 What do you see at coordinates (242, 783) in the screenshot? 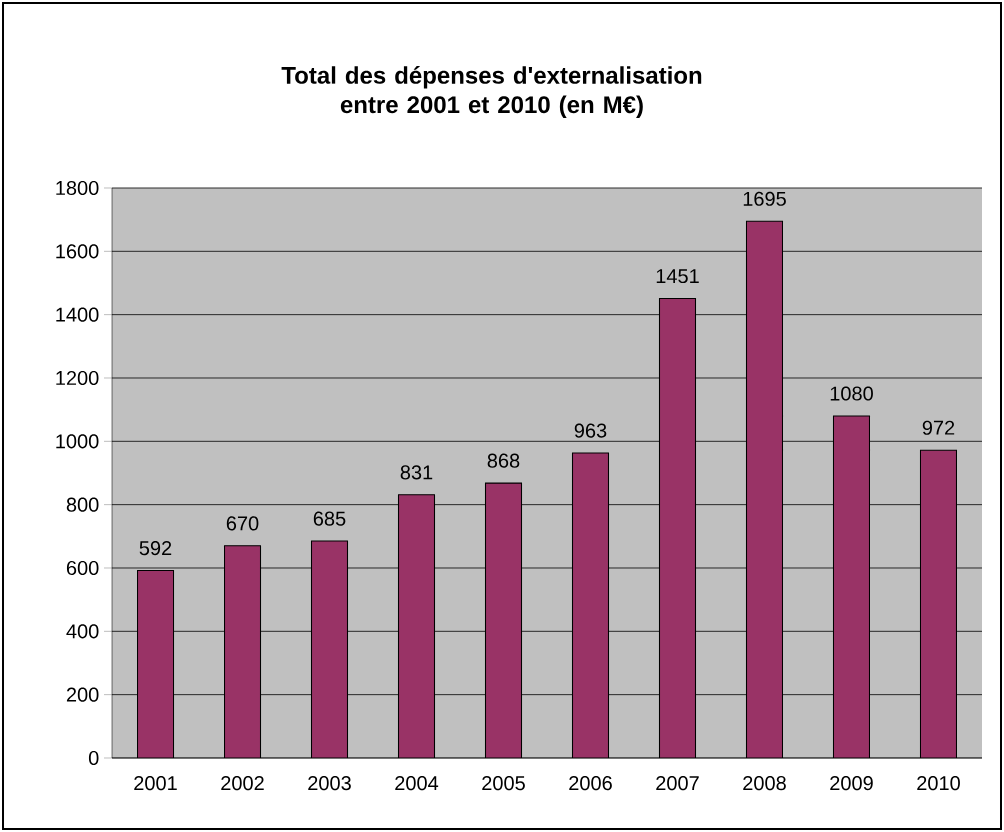
I see `x-tick-label: 2002` at bounding box center [242, 783].